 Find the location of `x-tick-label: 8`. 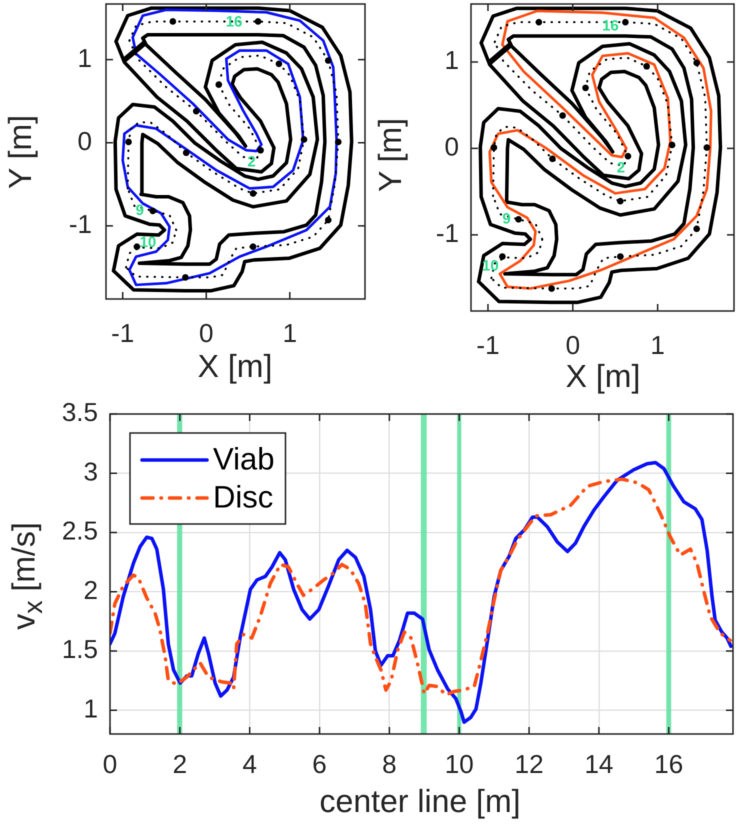

x-tick-label: 8 is located at coordinates (389, 763).